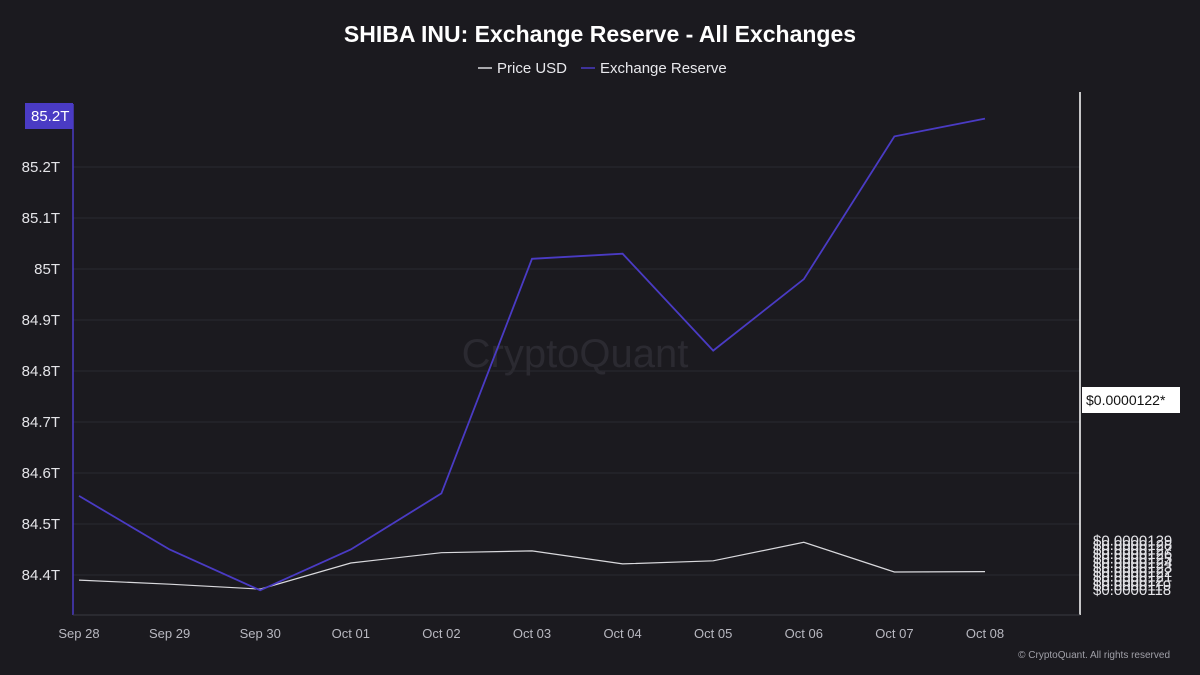 This screenshot has width=1200, height=675. Describe the element at coordinates (804, 633) in the screenshot. I see `x-tick-label: Oct 06` at that location.